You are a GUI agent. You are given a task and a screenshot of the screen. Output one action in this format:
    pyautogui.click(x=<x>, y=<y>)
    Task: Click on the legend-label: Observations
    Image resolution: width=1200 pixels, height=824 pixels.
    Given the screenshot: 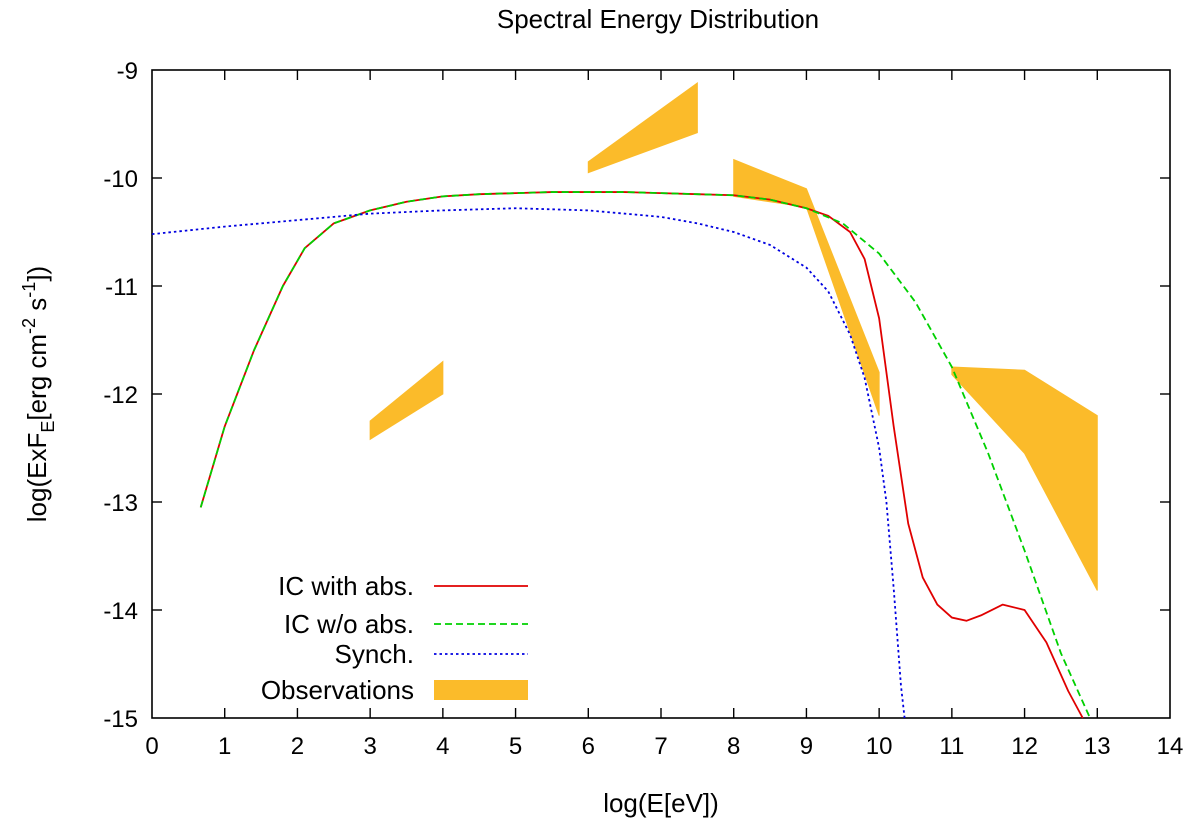 What is the action you would take?
    pyautogui.click(x=337, y=690)
    